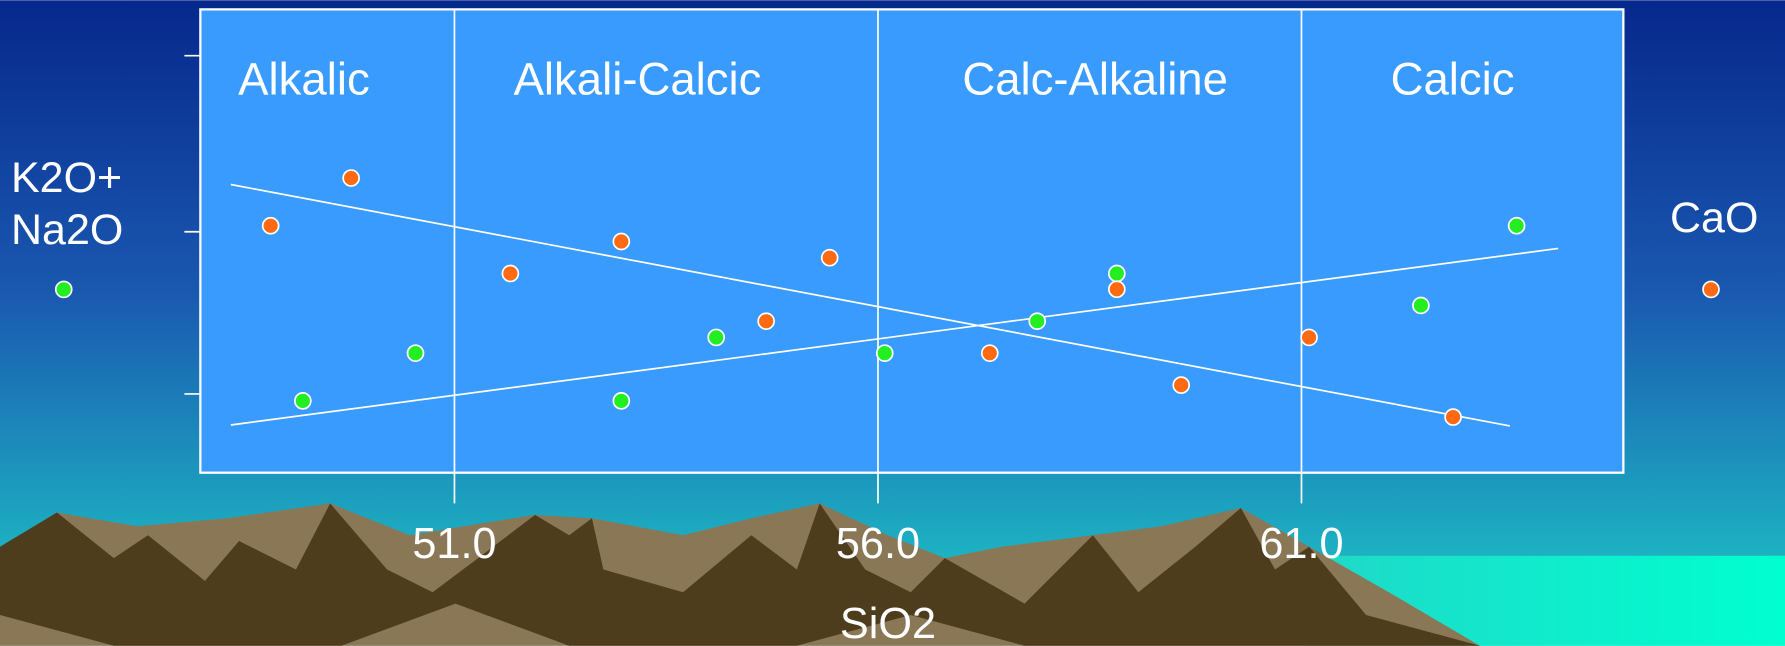  Describe the element at coordinates (1095, 78) in the screenshot. I see `region-label: Calc-Alkaline` at that location.